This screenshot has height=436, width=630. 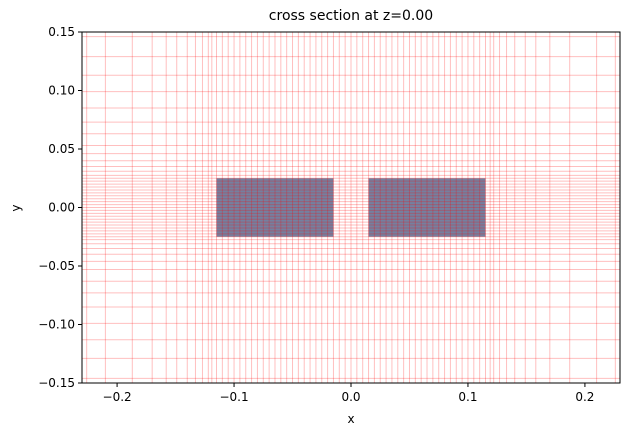 What do you see at coordinates (350, 397) in the screenshot?
I see `x-tick-label: 0.0` at bounding box center [350, 397].